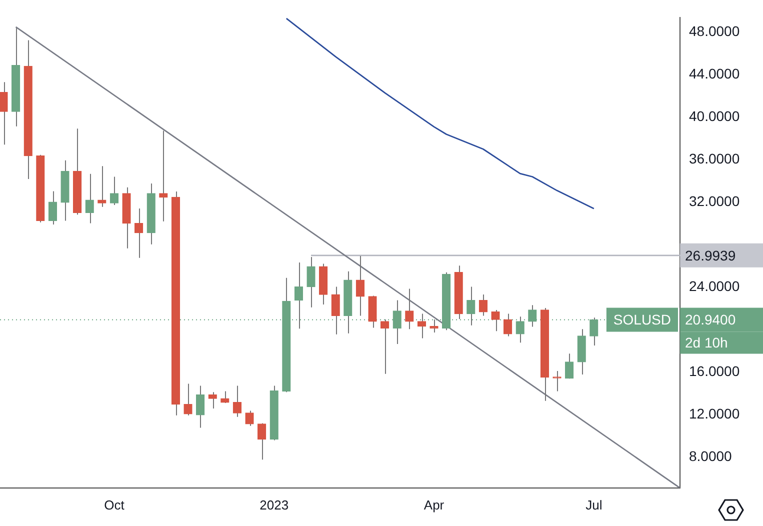 This screenshot has height=526, width=763. I want to click on y-tick-label: 8.0000, so click(710, 456).